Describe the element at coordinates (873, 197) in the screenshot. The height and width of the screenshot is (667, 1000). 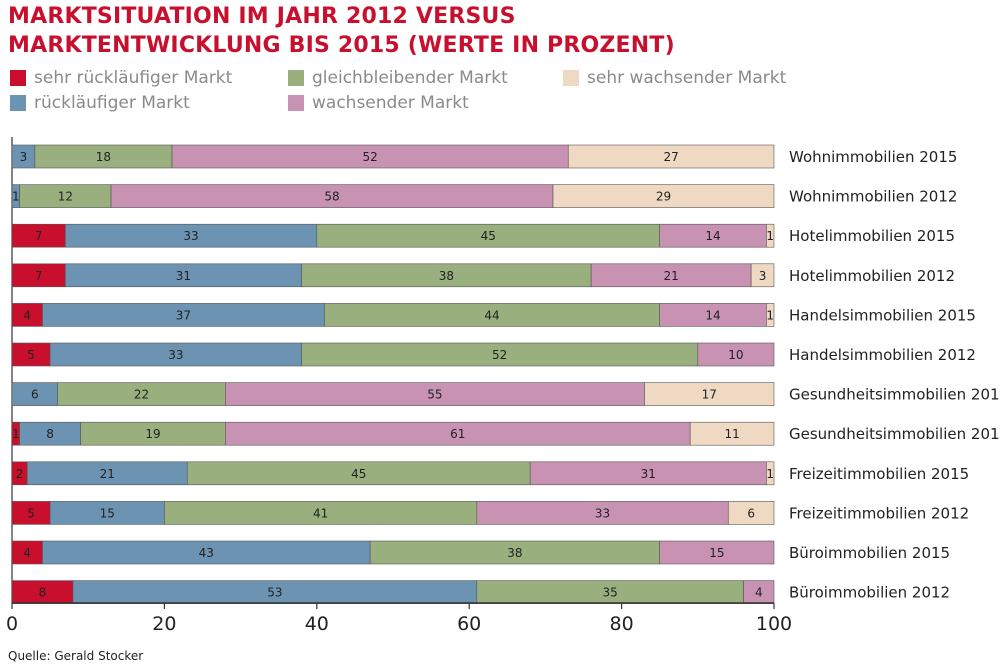
I see `category-label: Wohnimmobilien 2012` at that location.